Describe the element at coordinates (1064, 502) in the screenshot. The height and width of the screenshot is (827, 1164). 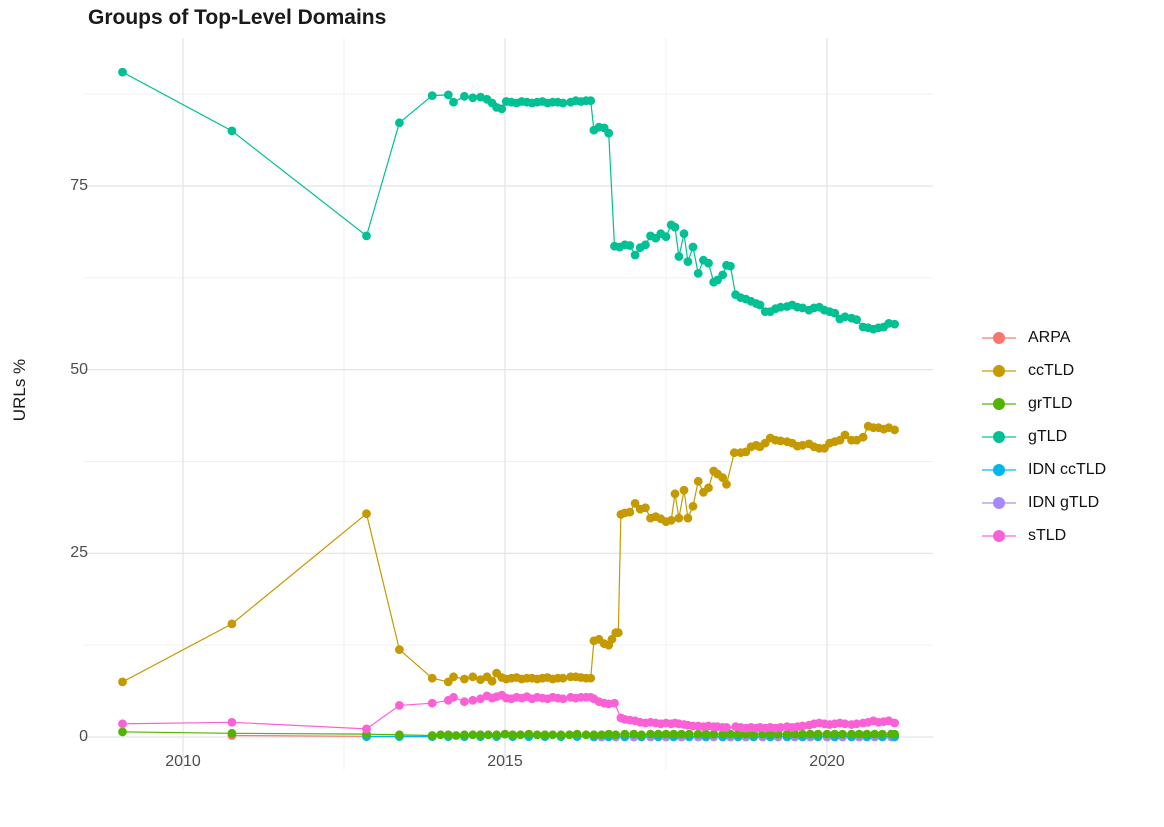
I see `legend-label: IDN gTLD` at that location.